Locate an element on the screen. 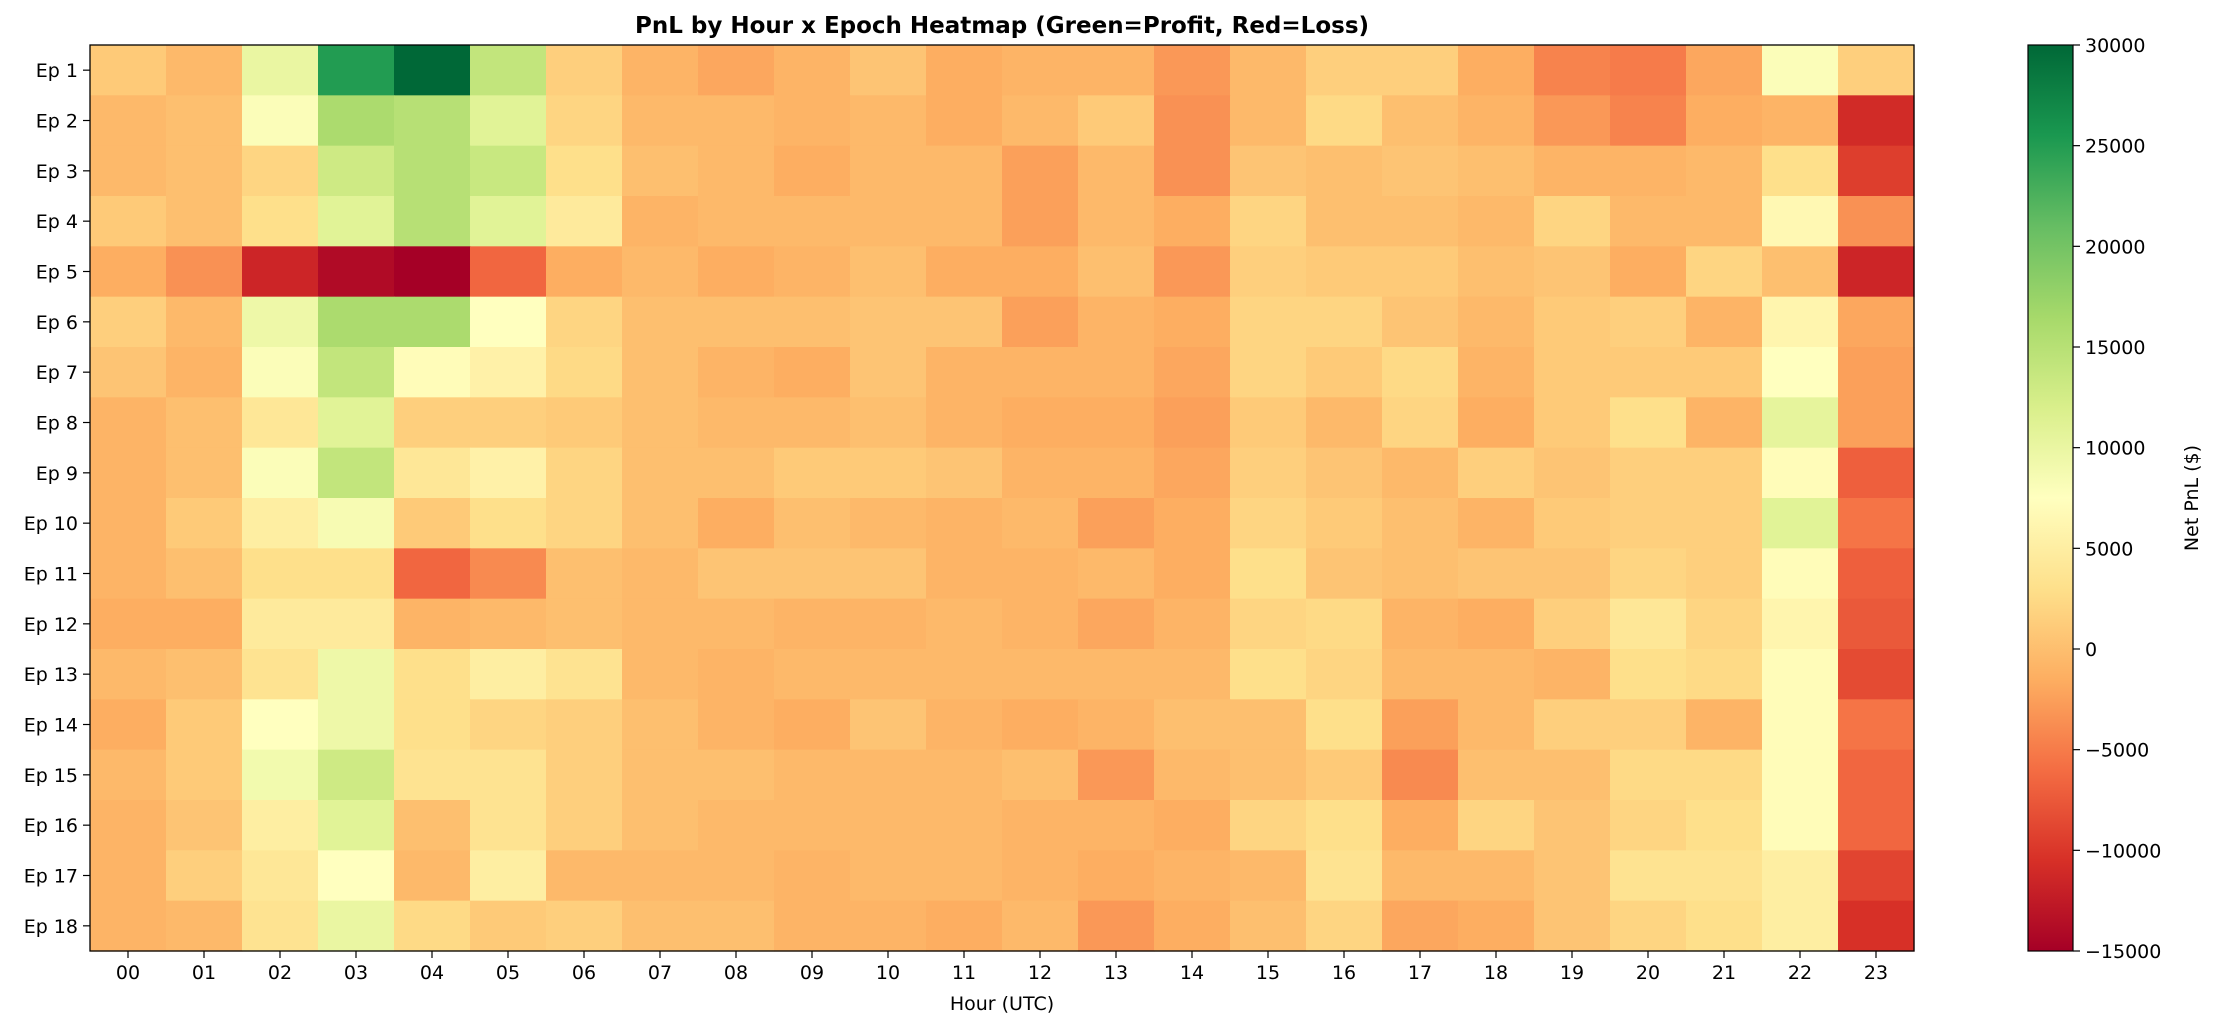 The height and width of the screenshot is (1031, 2214). colorbar-label: Net PnL ($) is located at coordinates (2192, 498).